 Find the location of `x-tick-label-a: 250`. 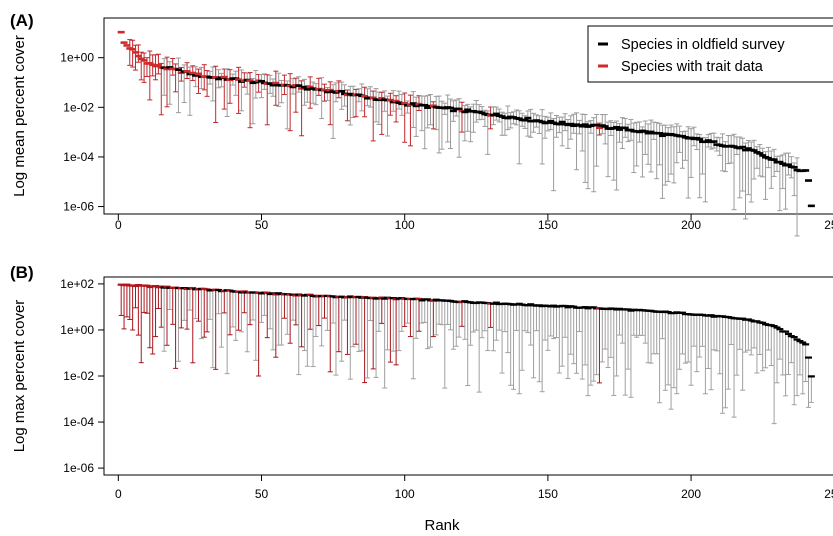

x-tick-label-a: 250 is located at coordinates (828, 225).